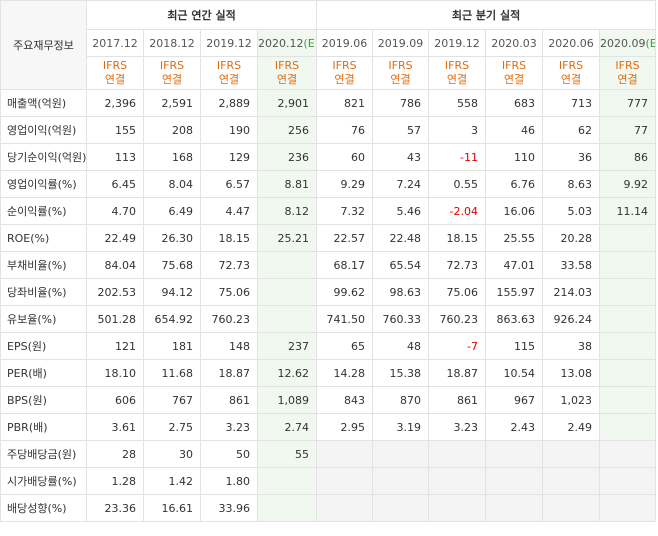  I want to click on value-cell: 155.97, so click(514, 292).